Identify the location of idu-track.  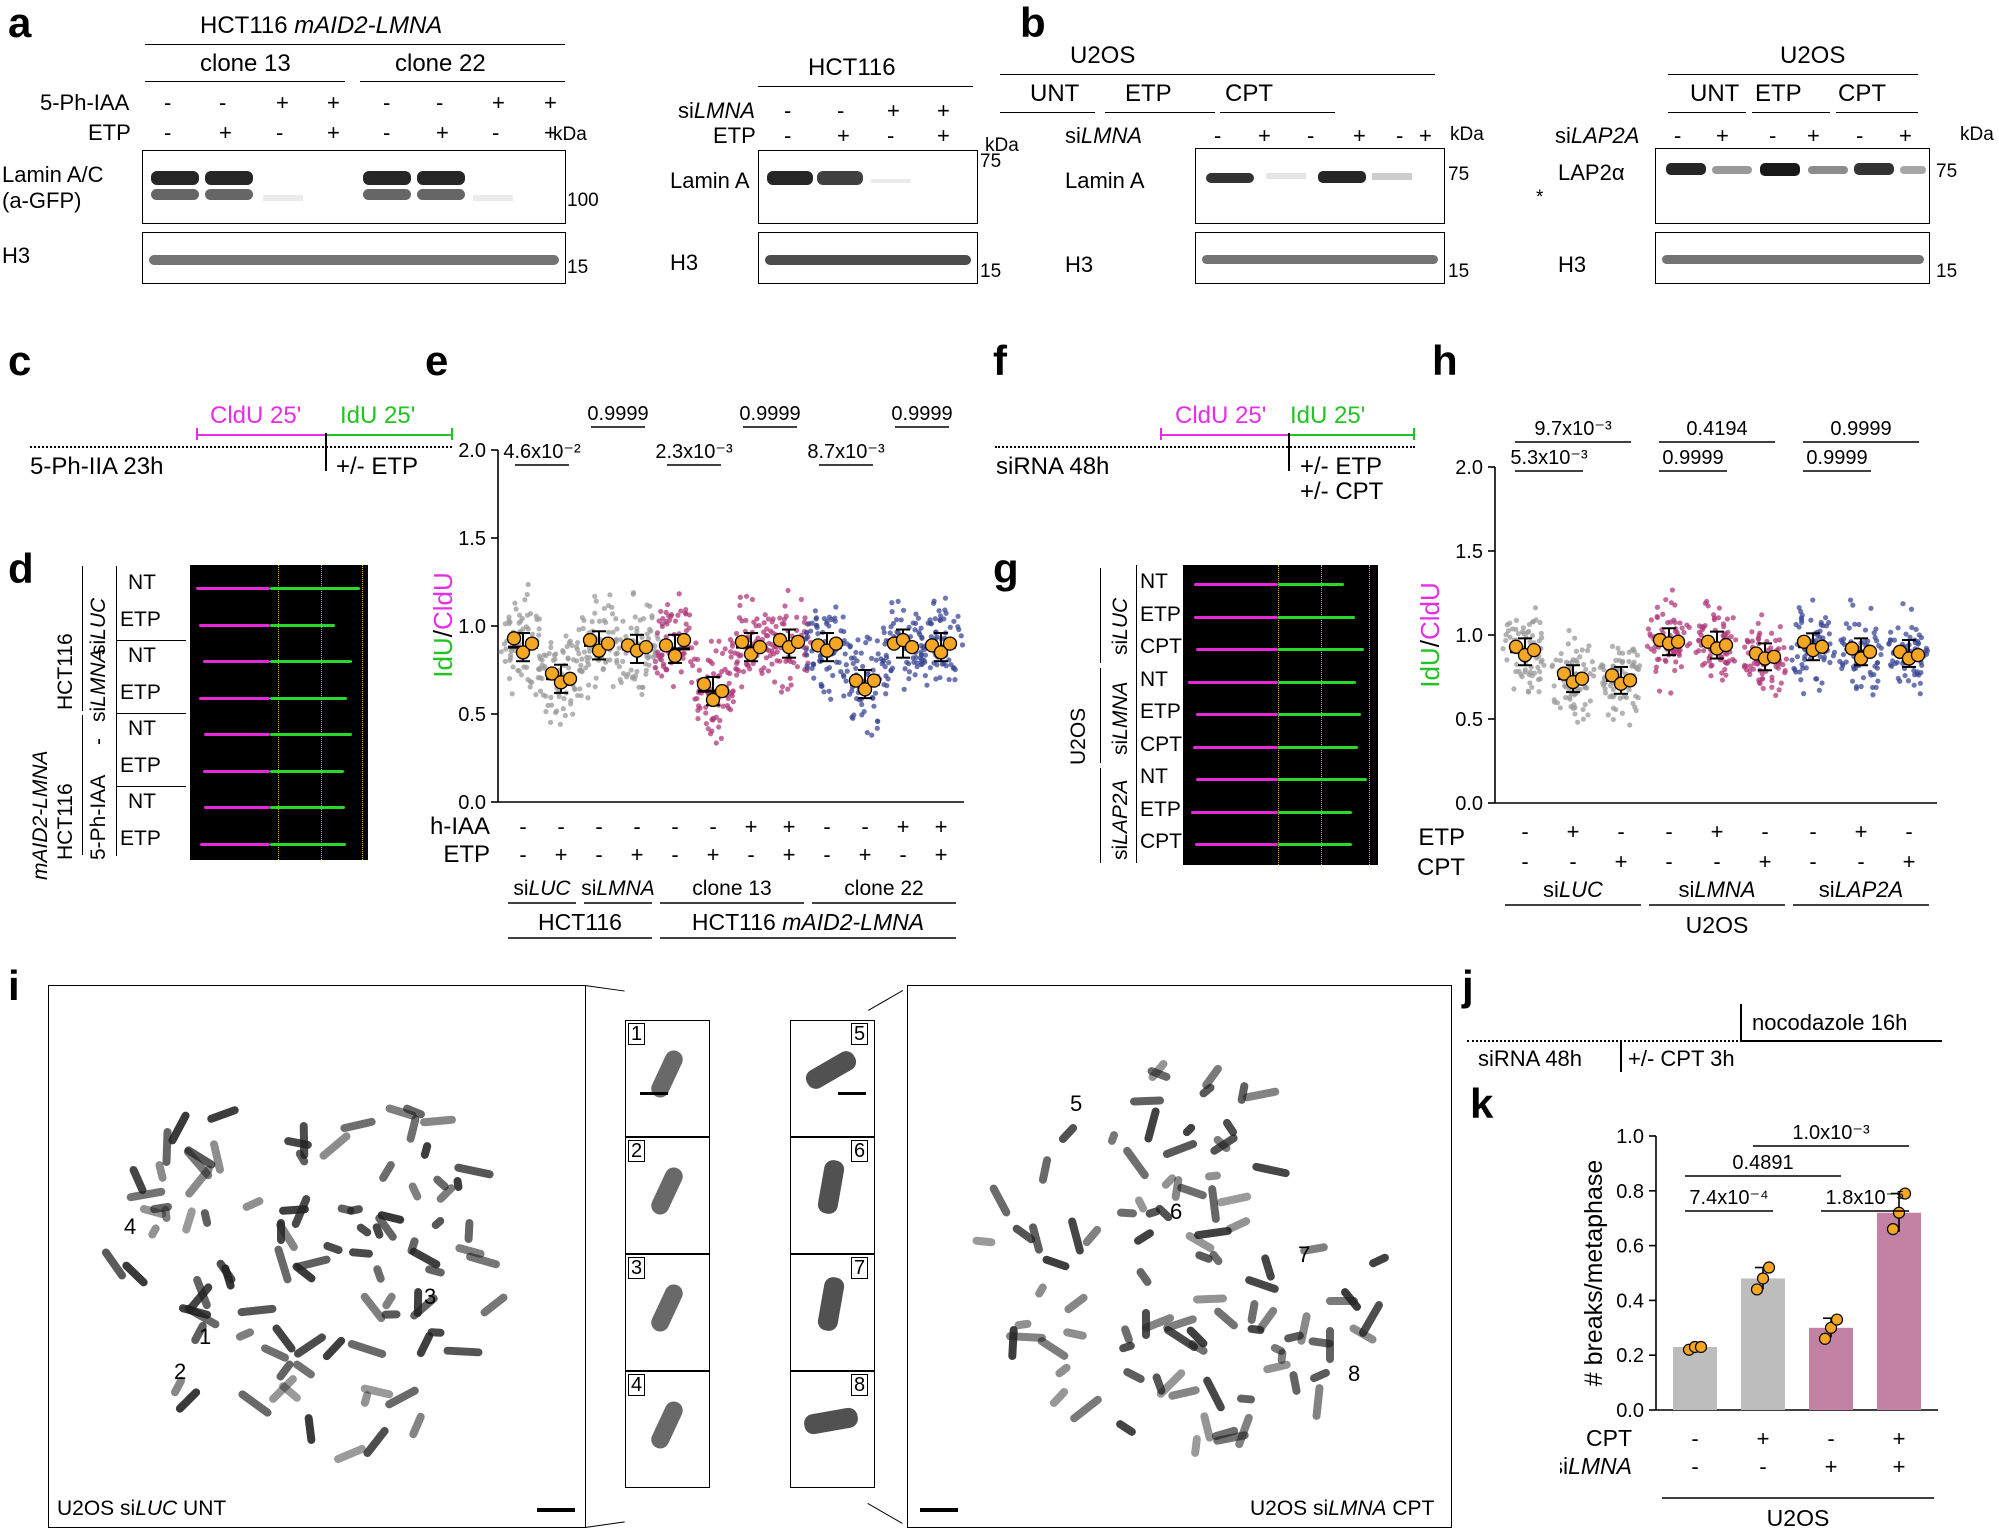
(1315, 844).